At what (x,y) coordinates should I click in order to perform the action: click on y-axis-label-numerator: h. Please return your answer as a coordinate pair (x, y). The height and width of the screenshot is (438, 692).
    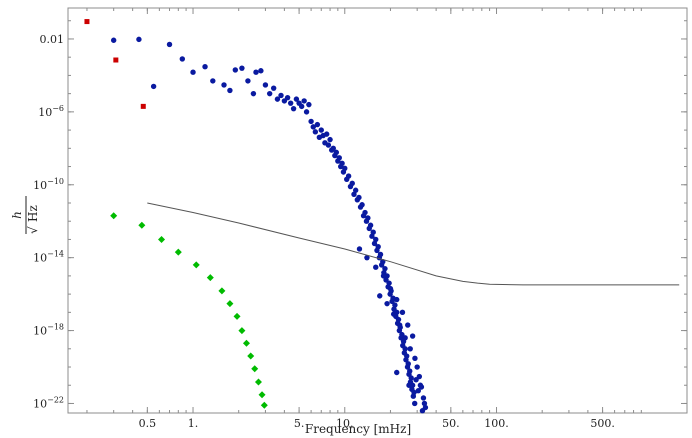
    Looking at the image, I should click on (17, 215).